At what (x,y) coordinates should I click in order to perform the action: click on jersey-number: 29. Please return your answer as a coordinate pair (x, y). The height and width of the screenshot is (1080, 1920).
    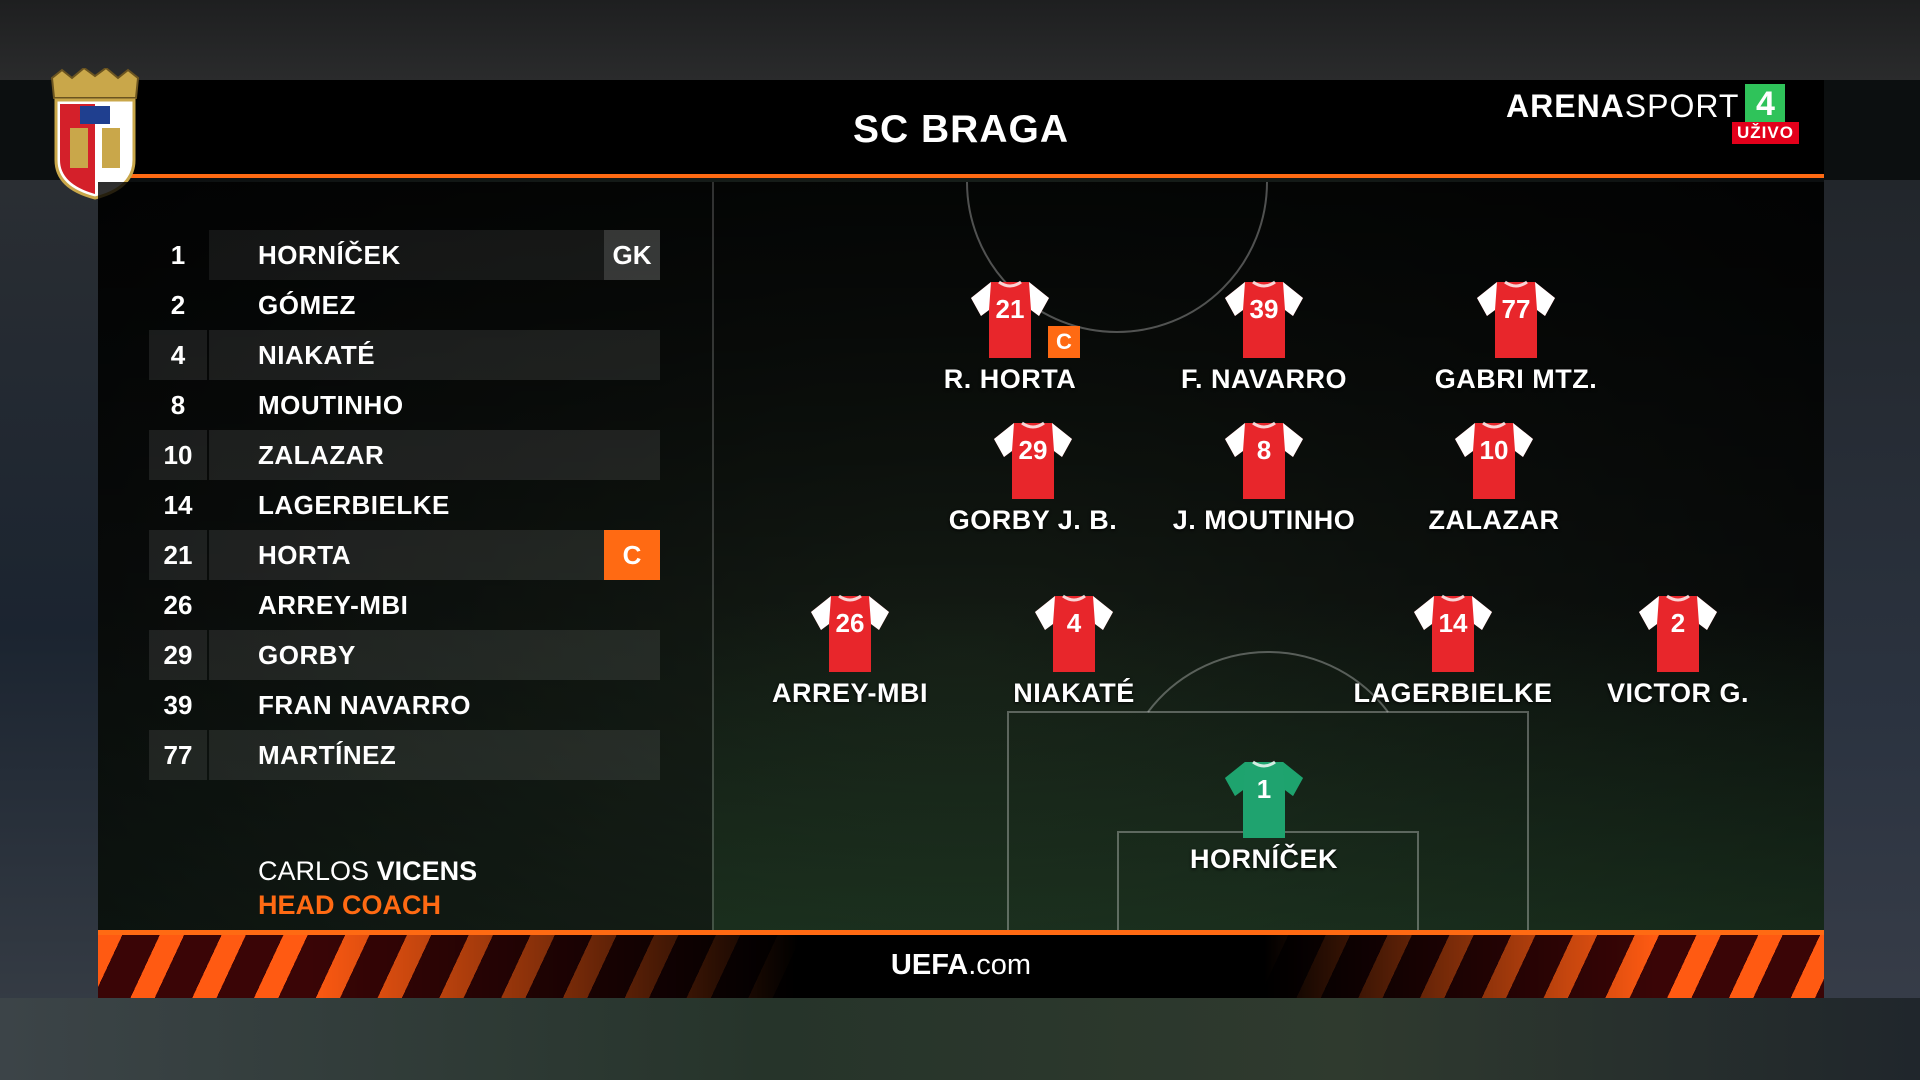
    Looking at the image, I should click on (1033, 450).